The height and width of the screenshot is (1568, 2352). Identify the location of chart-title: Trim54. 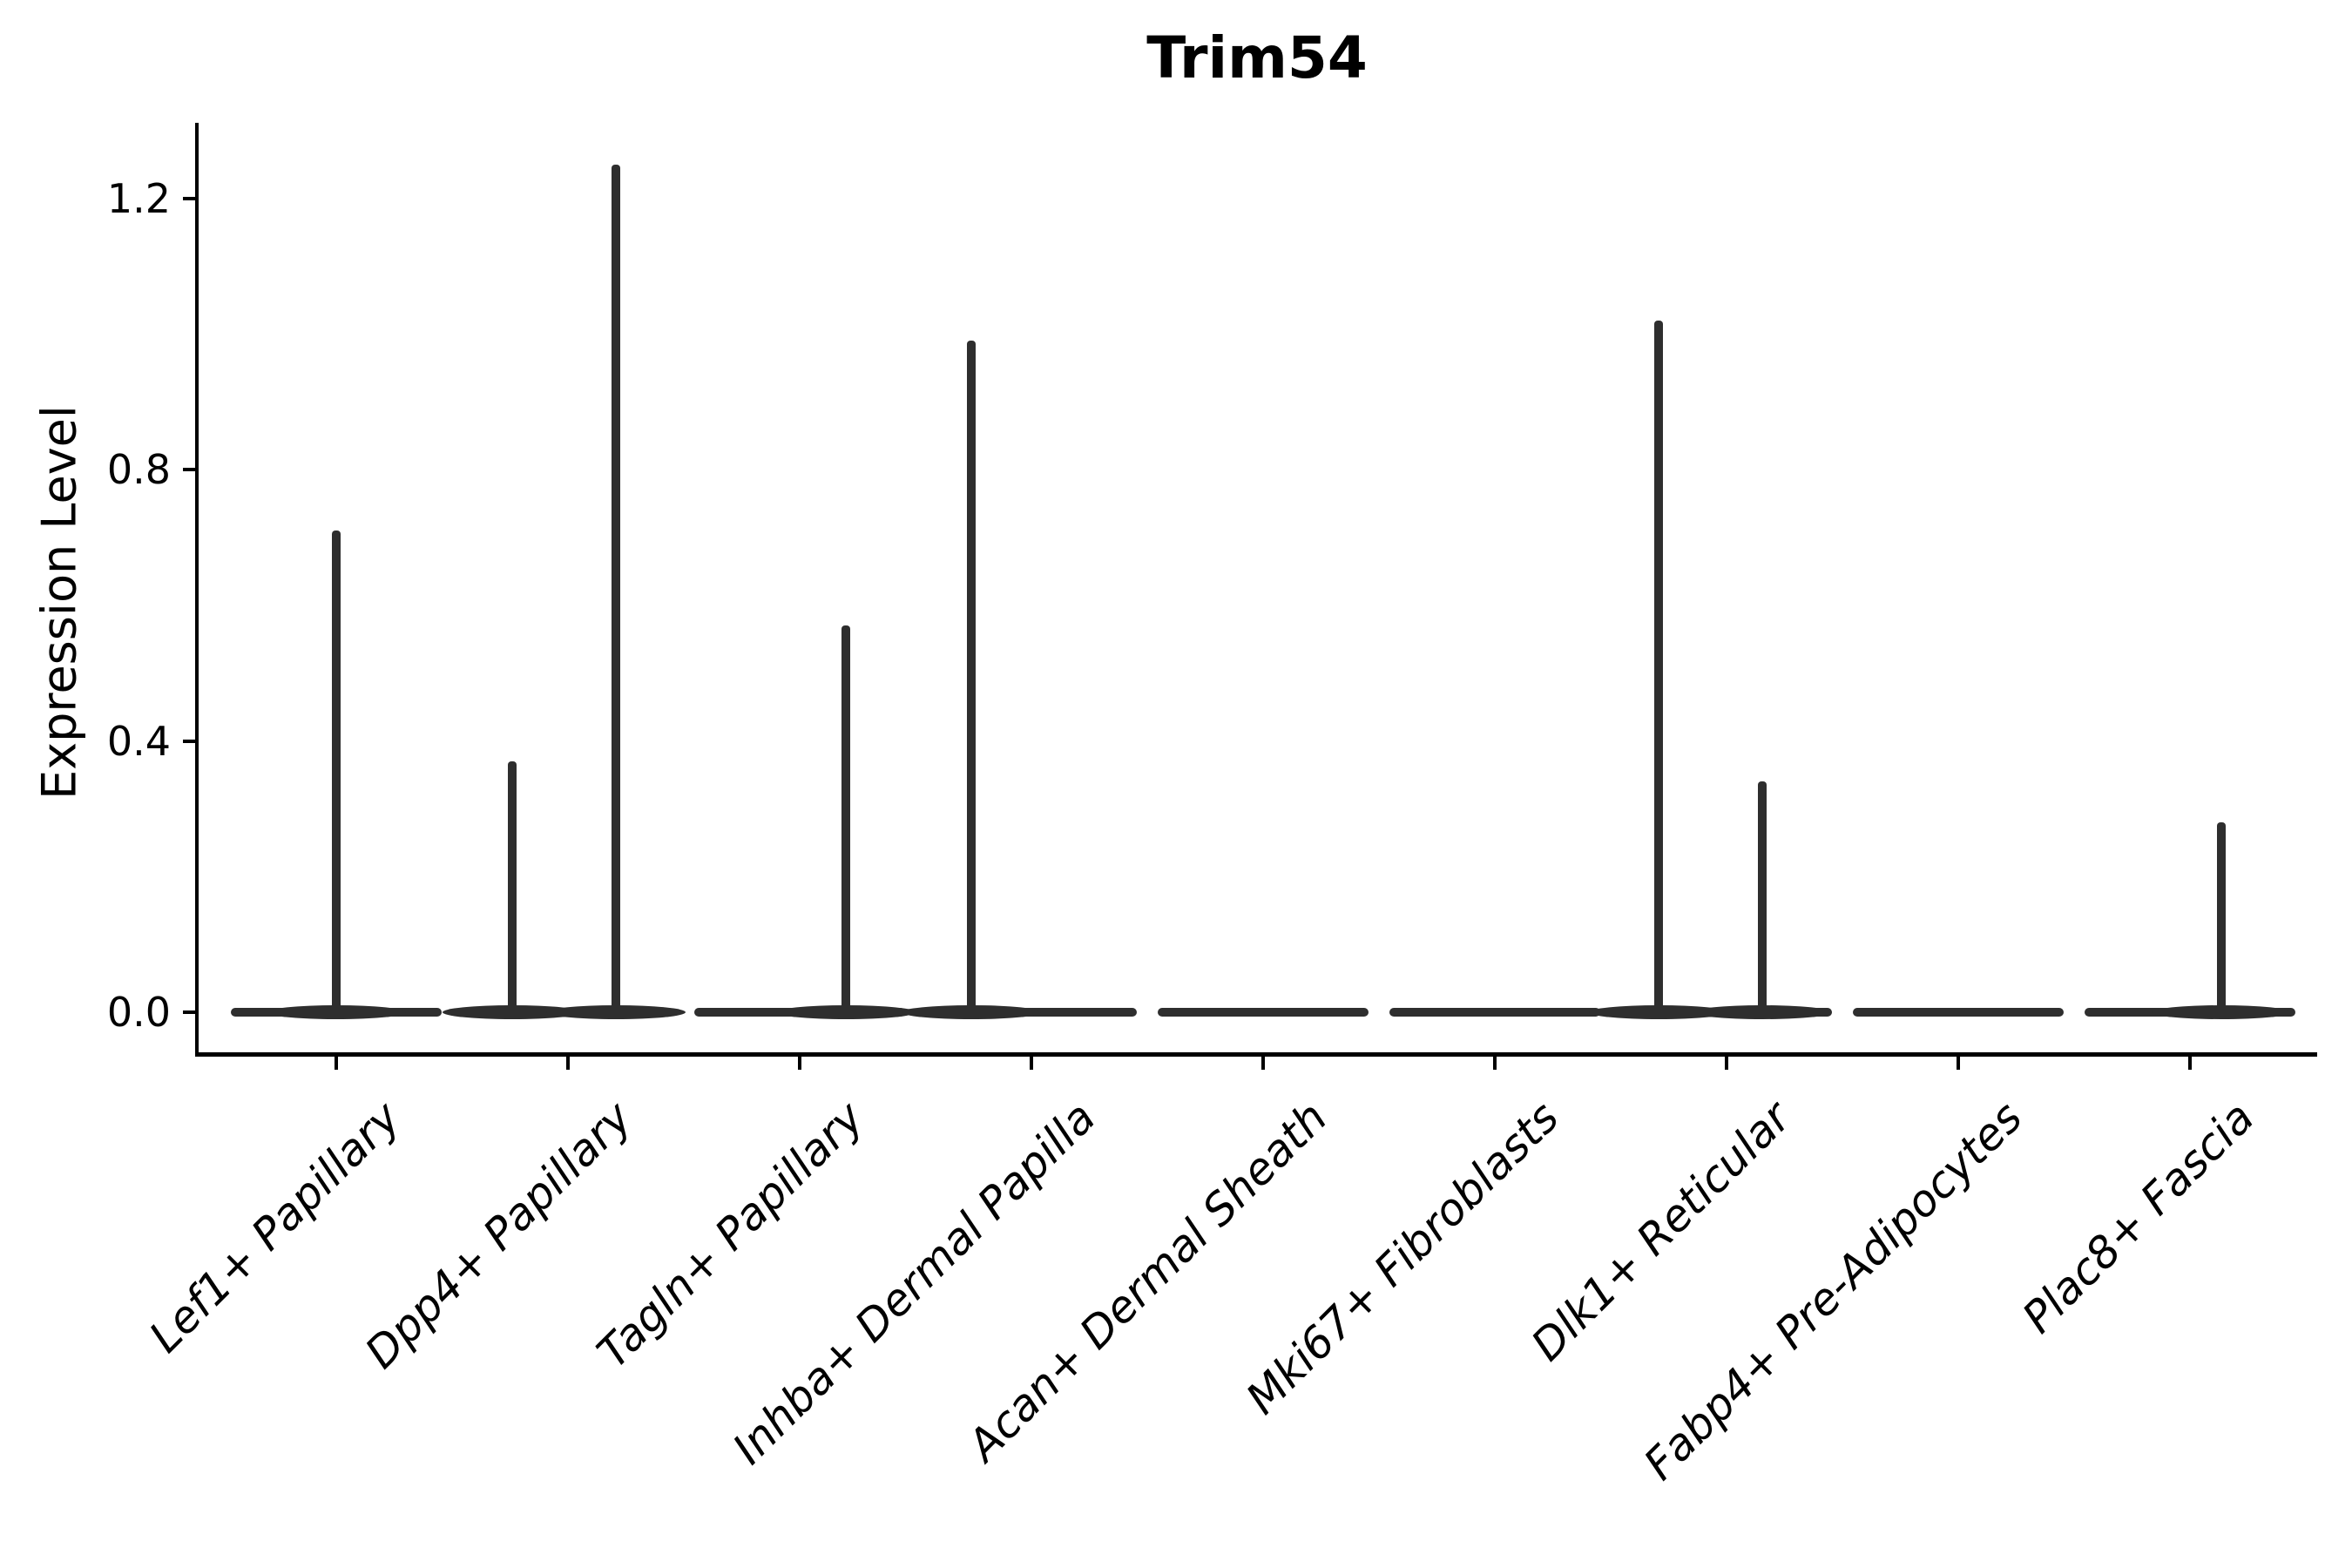
(1257, 58).